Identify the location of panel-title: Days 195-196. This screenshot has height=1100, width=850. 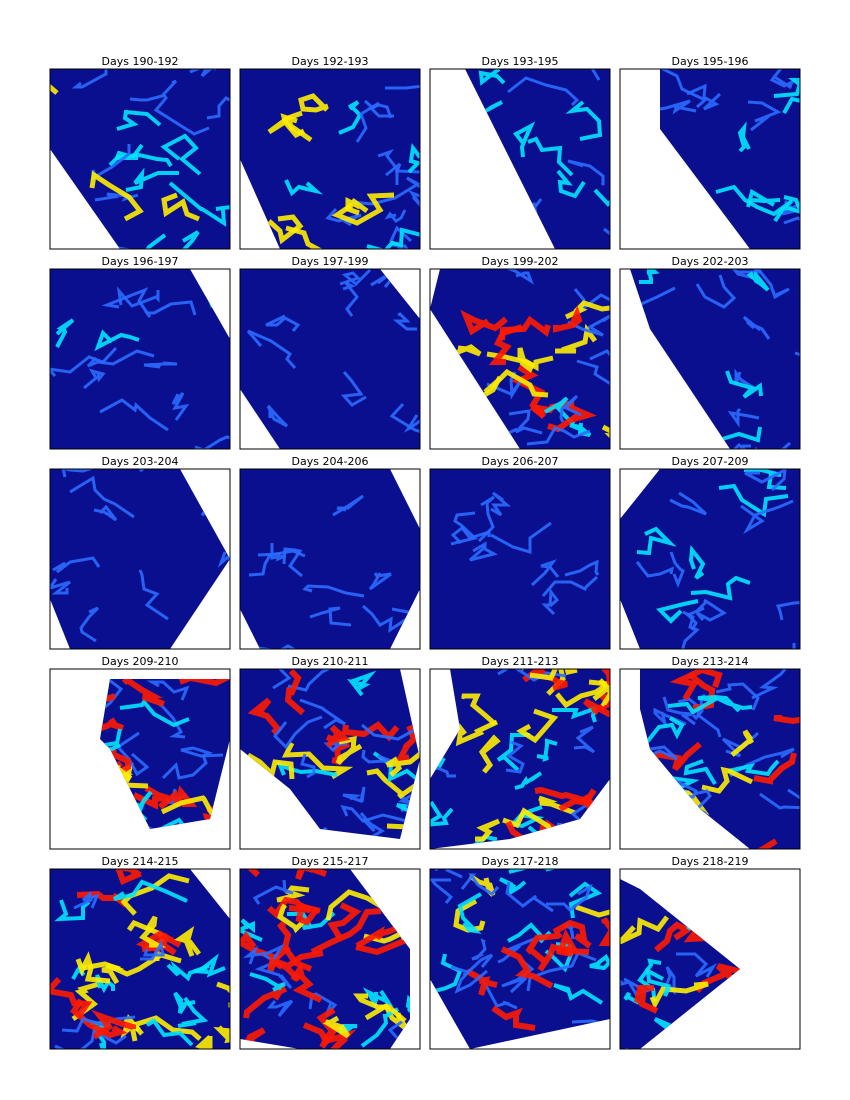
(710, 61).